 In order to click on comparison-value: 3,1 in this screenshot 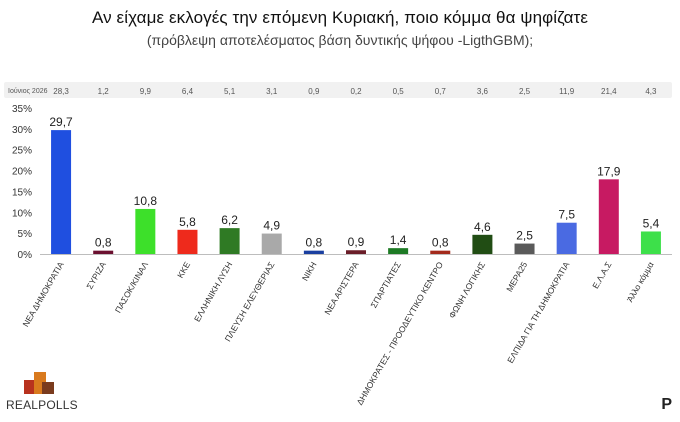, I will do `click(272, 91)`.